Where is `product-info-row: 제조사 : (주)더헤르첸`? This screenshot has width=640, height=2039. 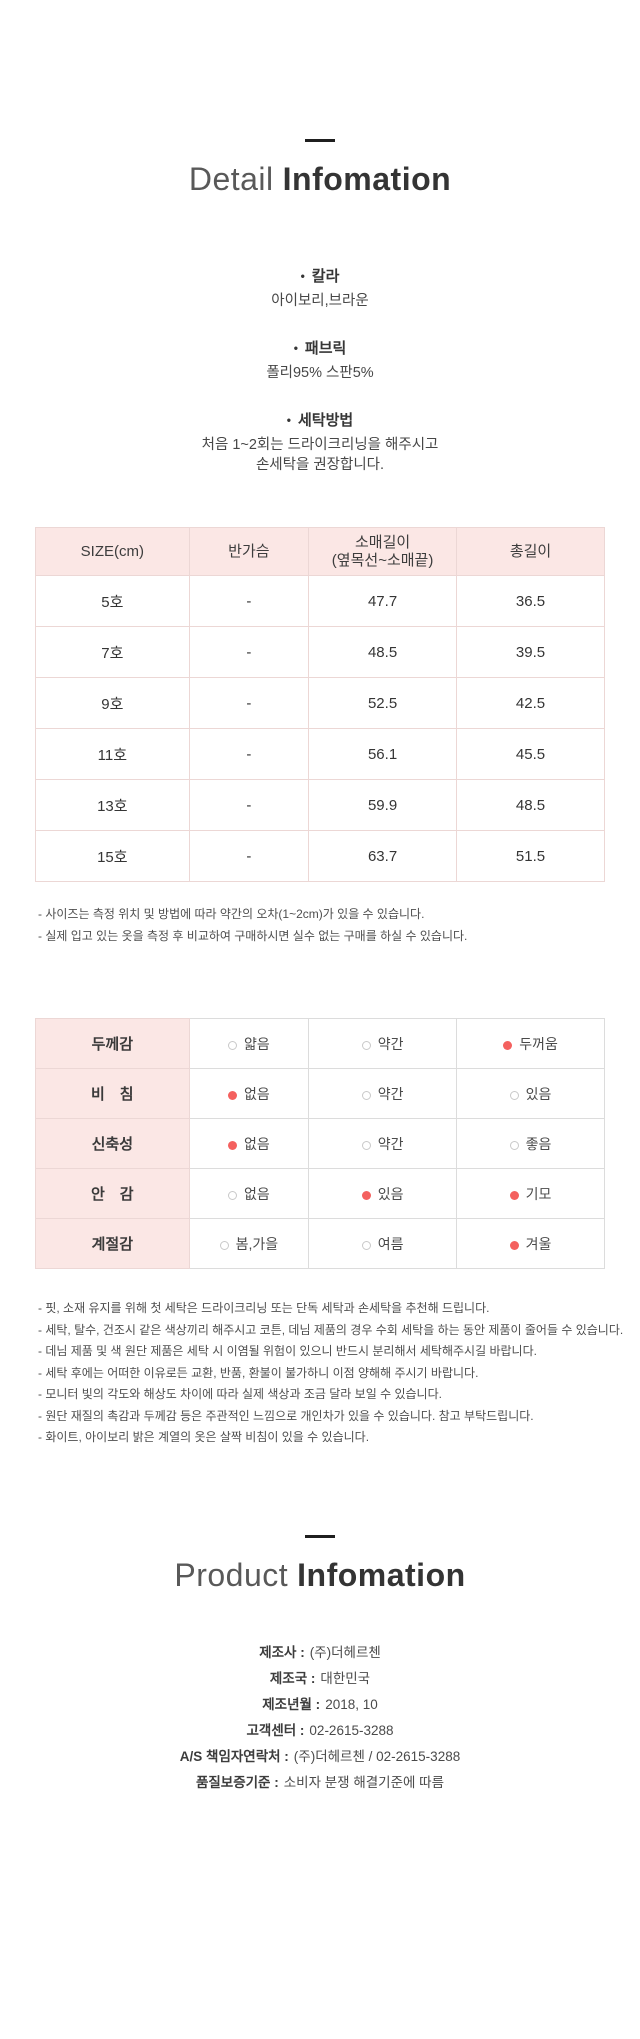
product-info-row: 제조사 : (주)더헤르첸 is located at coordinates (320, 1652).